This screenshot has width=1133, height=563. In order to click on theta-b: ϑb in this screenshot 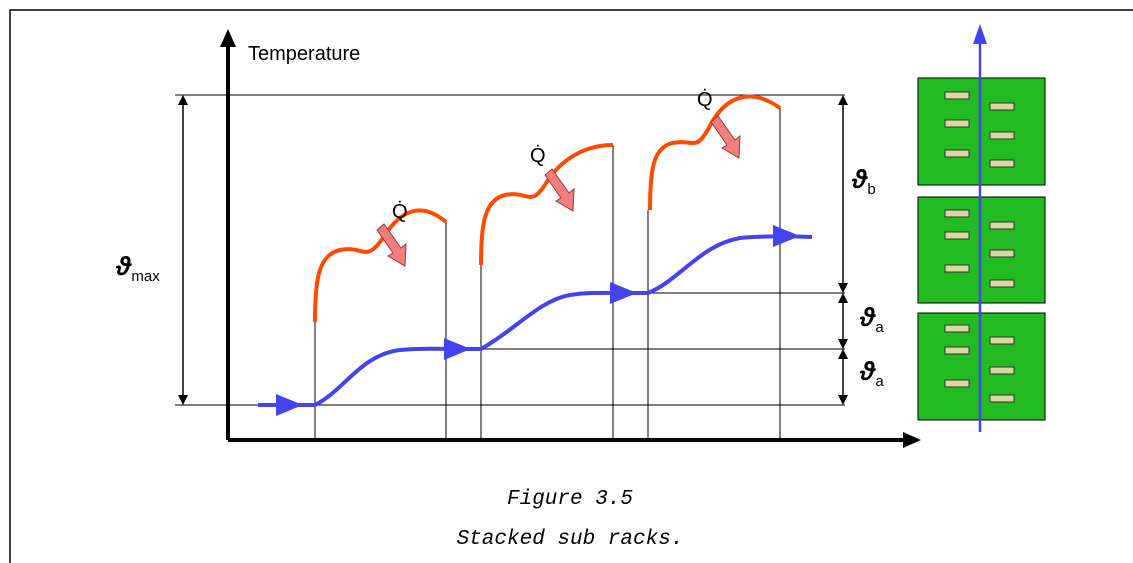, I will do `click(863, 181)`.